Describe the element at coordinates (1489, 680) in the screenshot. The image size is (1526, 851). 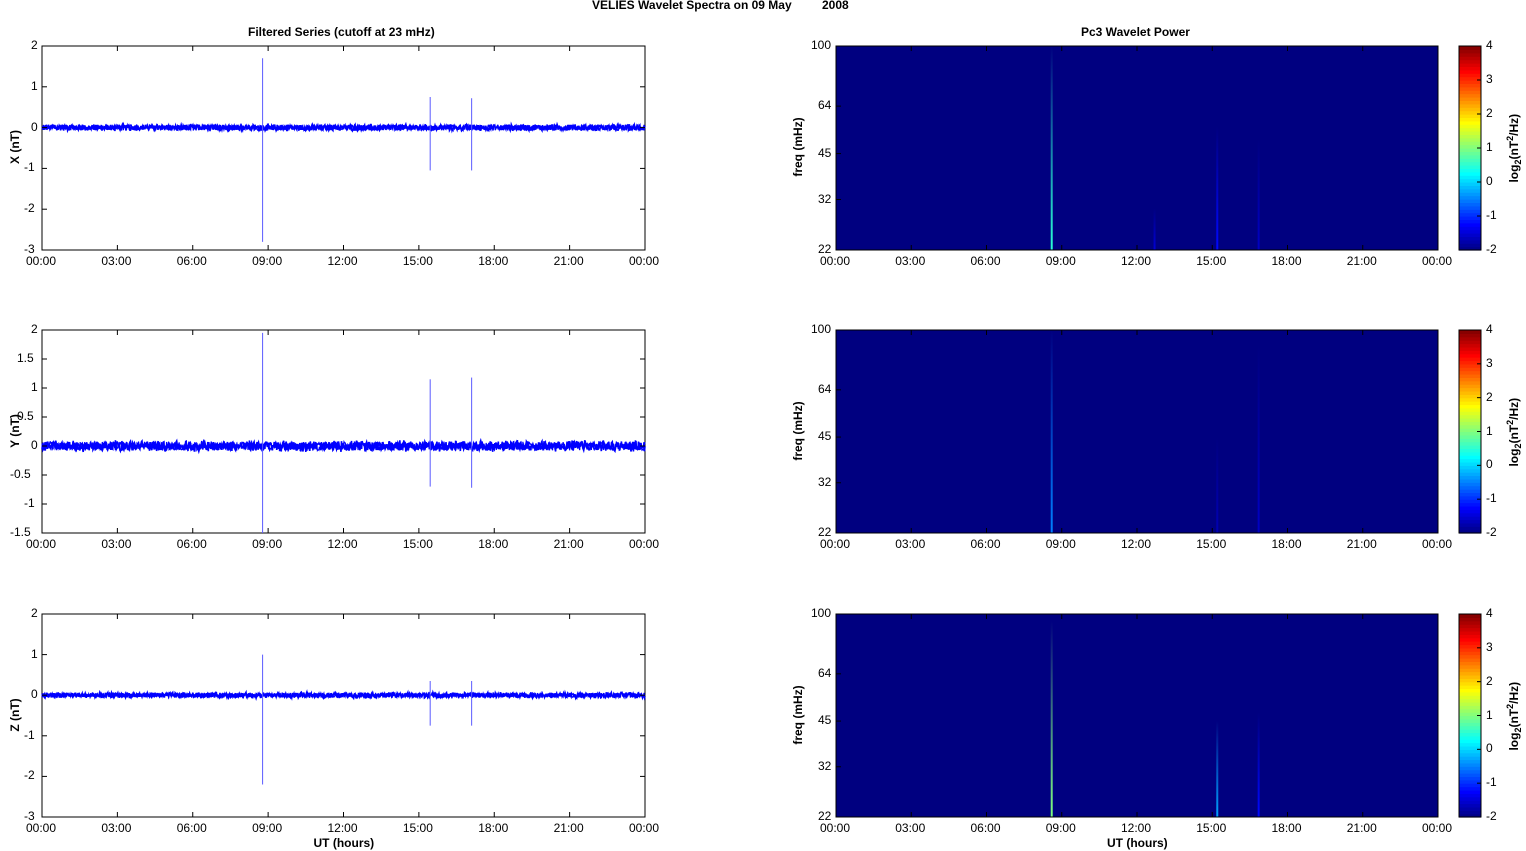
I see `wavelet-z-colorbar-label: 2` at that location.